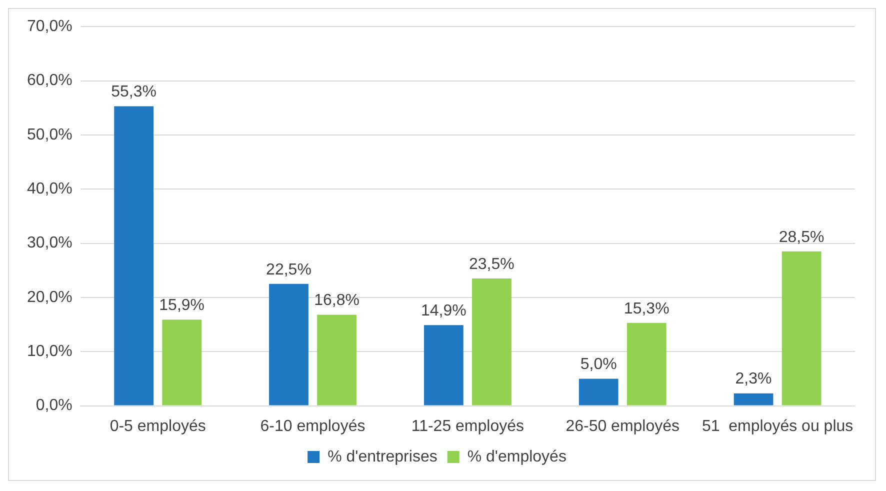 The width and height of the screenshot is (886, 491). I want to click on y-tick-label: 40,0%, so click(49, 189).